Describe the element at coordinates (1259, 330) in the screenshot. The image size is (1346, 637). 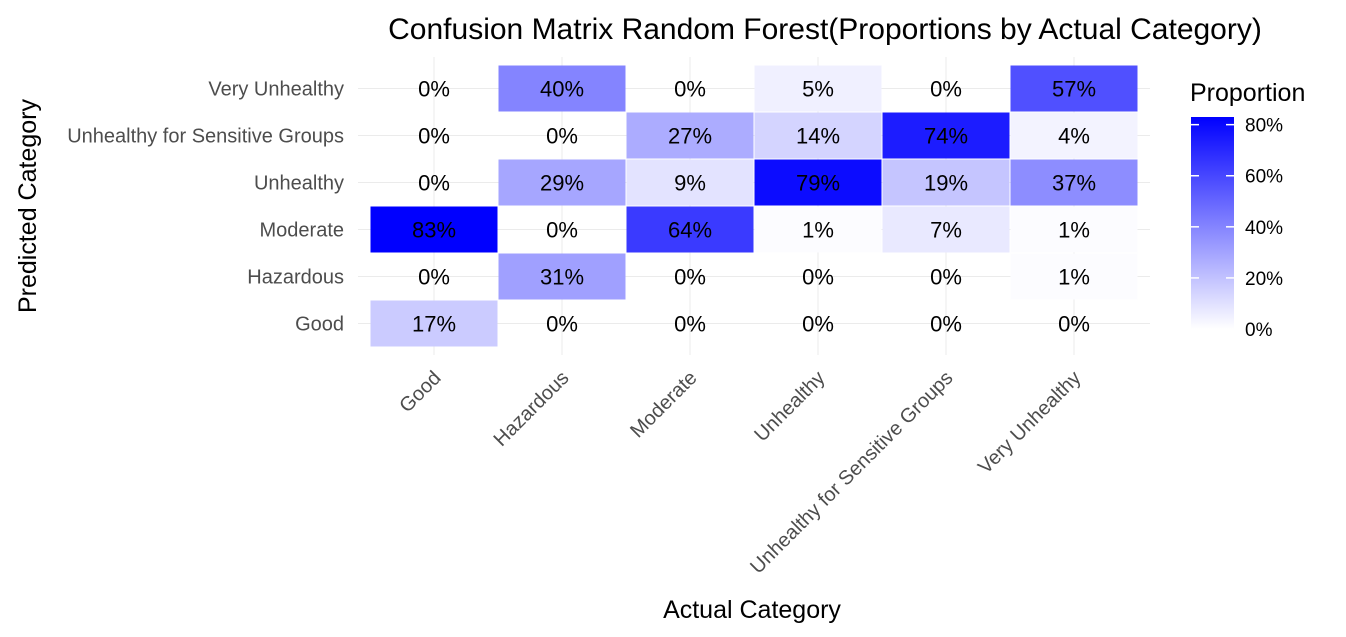
I see `legend-tick-label: 0%` at that location.